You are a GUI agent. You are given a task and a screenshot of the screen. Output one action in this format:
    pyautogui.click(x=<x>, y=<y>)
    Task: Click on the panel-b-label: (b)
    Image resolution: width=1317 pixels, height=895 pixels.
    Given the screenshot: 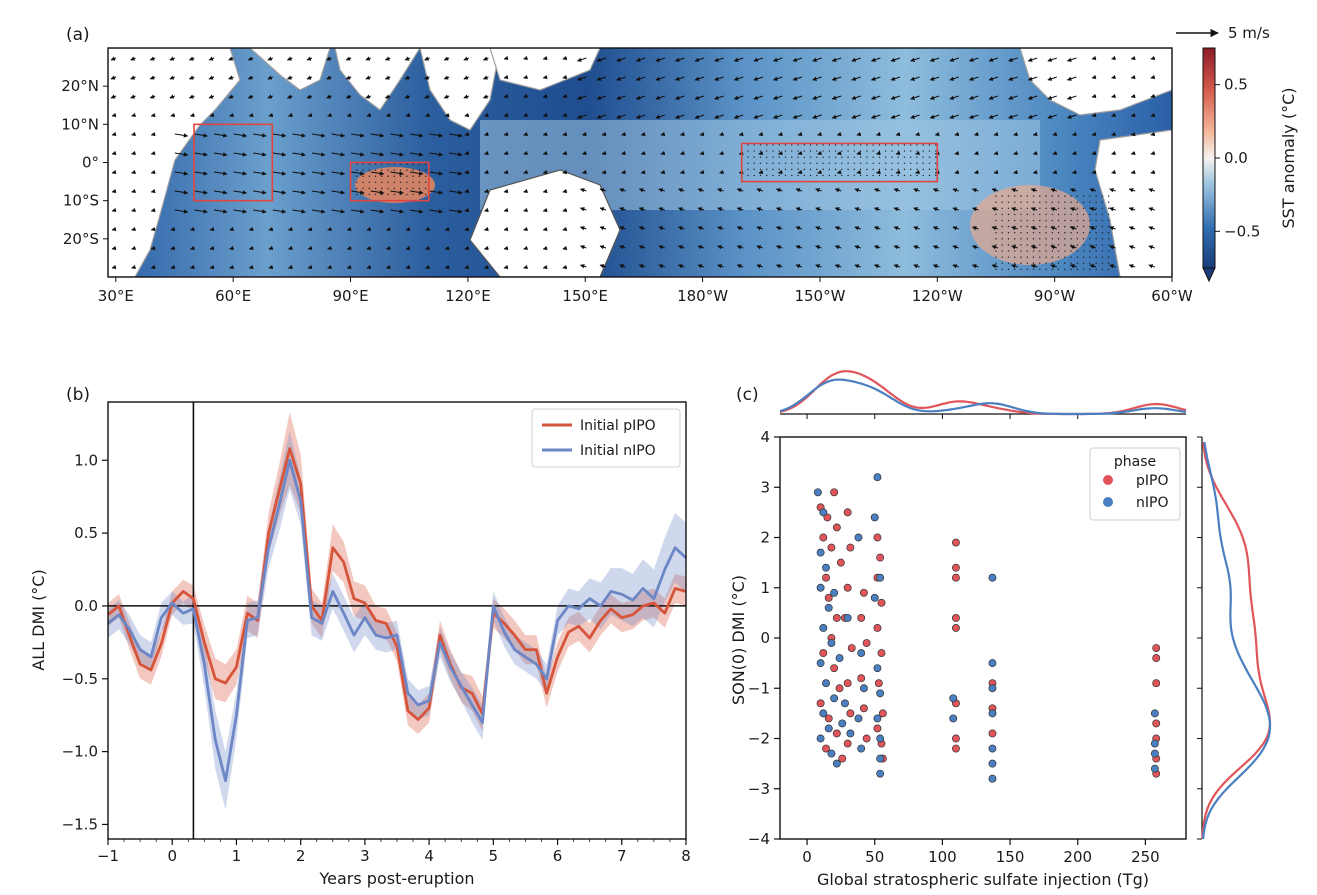 What is the action you would take?
    pyautogui.click(x=78, y=395)
    